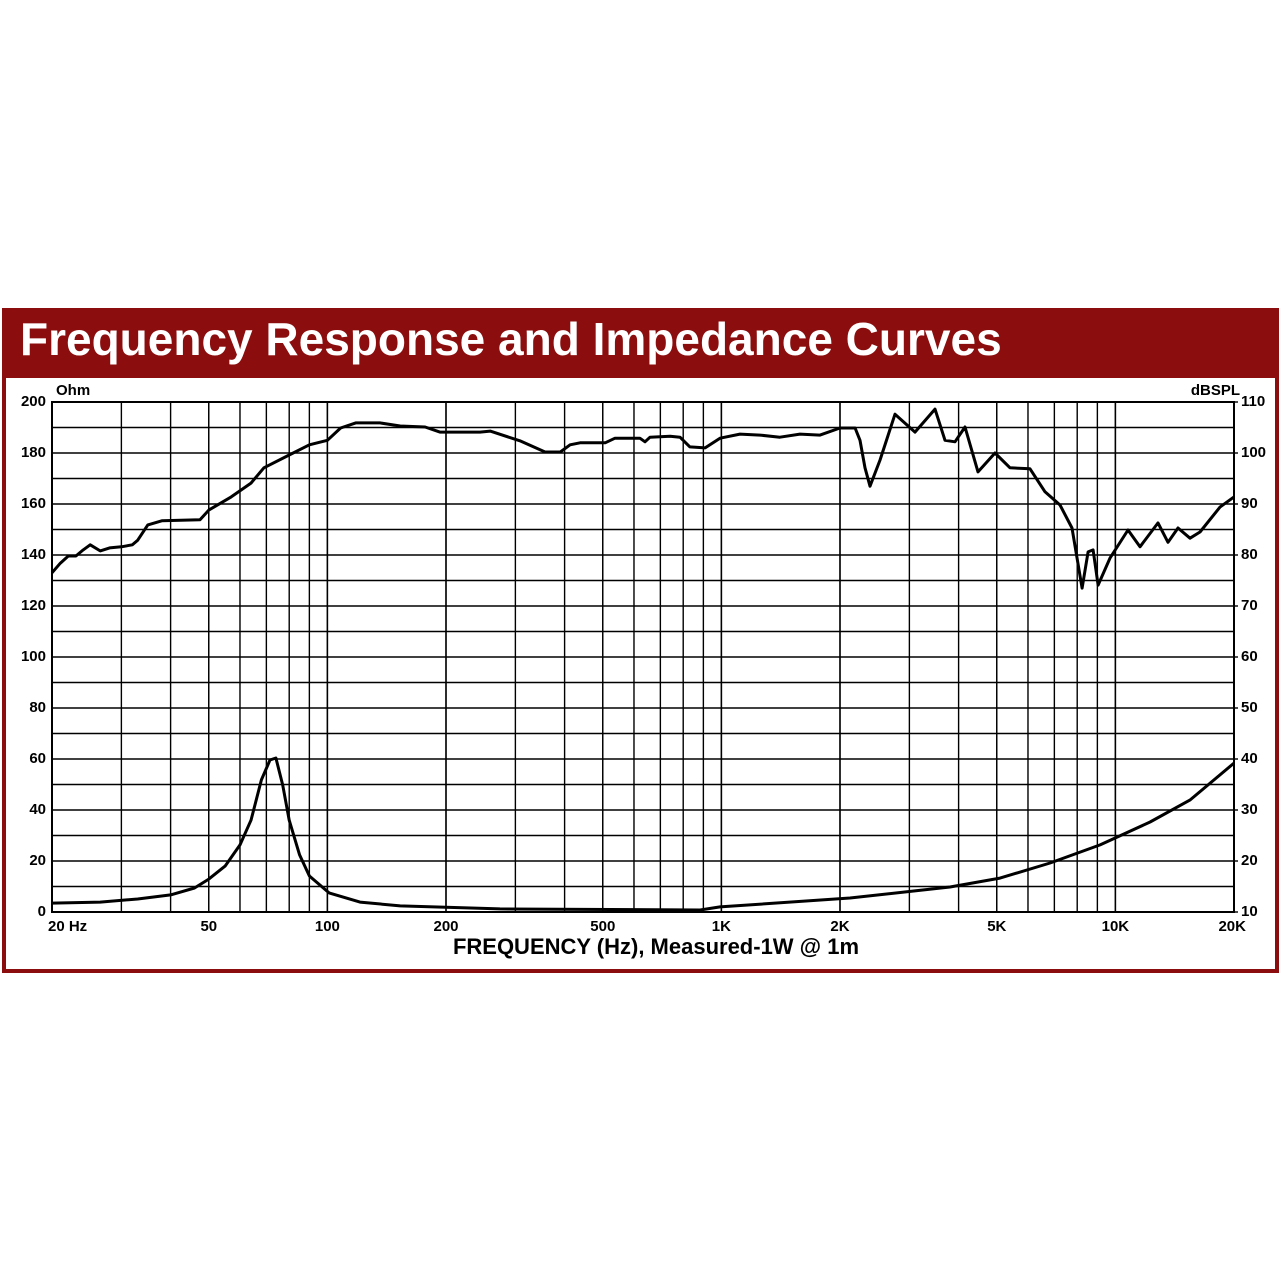 The image size is (1280, 1280). What do you see at coordinates (1116, 926) in the screenshot?
I see `x-tick-label: 10K` at bounding box center [1116, 926].